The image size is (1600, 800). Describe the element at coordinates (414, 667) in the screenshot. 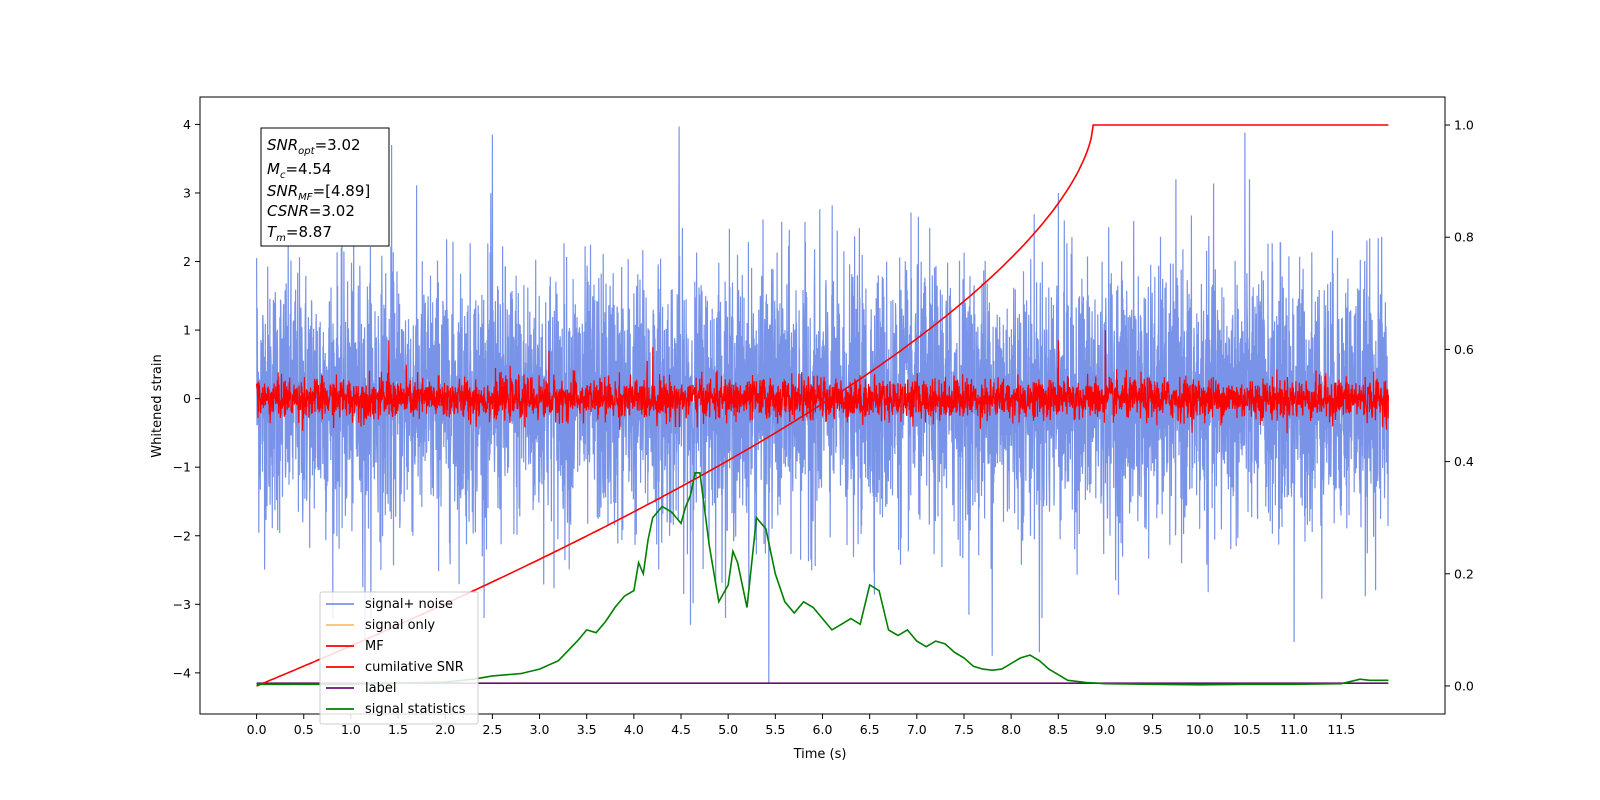

I see `legend-label-cumulative-snr: cumilative SNR` at that location.